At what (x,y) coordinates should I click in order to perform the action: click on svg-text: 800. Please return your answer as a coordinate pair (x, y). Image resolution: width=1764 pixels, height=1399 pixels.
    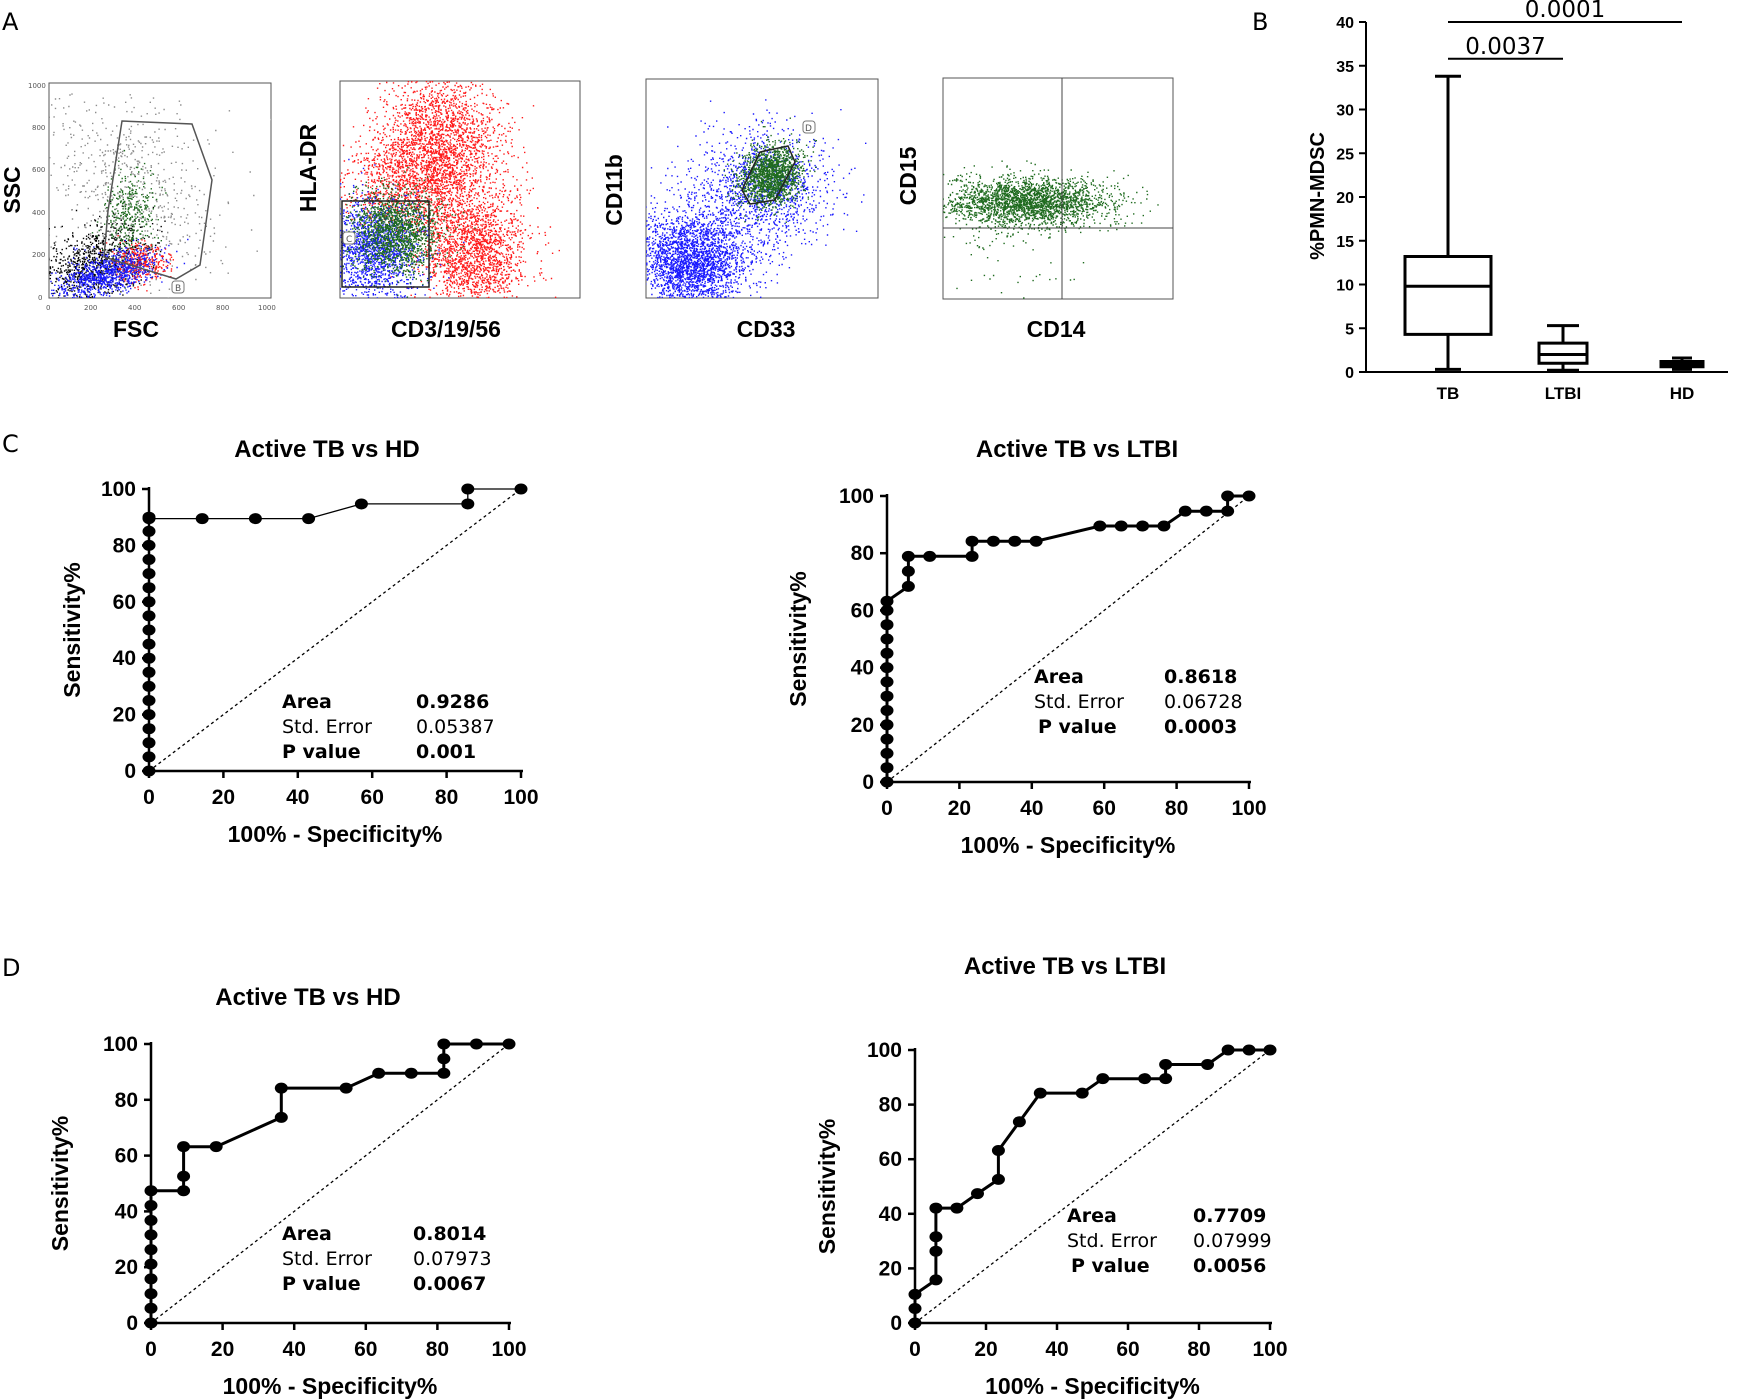
    Looking at the image, I should click on (38, 128).